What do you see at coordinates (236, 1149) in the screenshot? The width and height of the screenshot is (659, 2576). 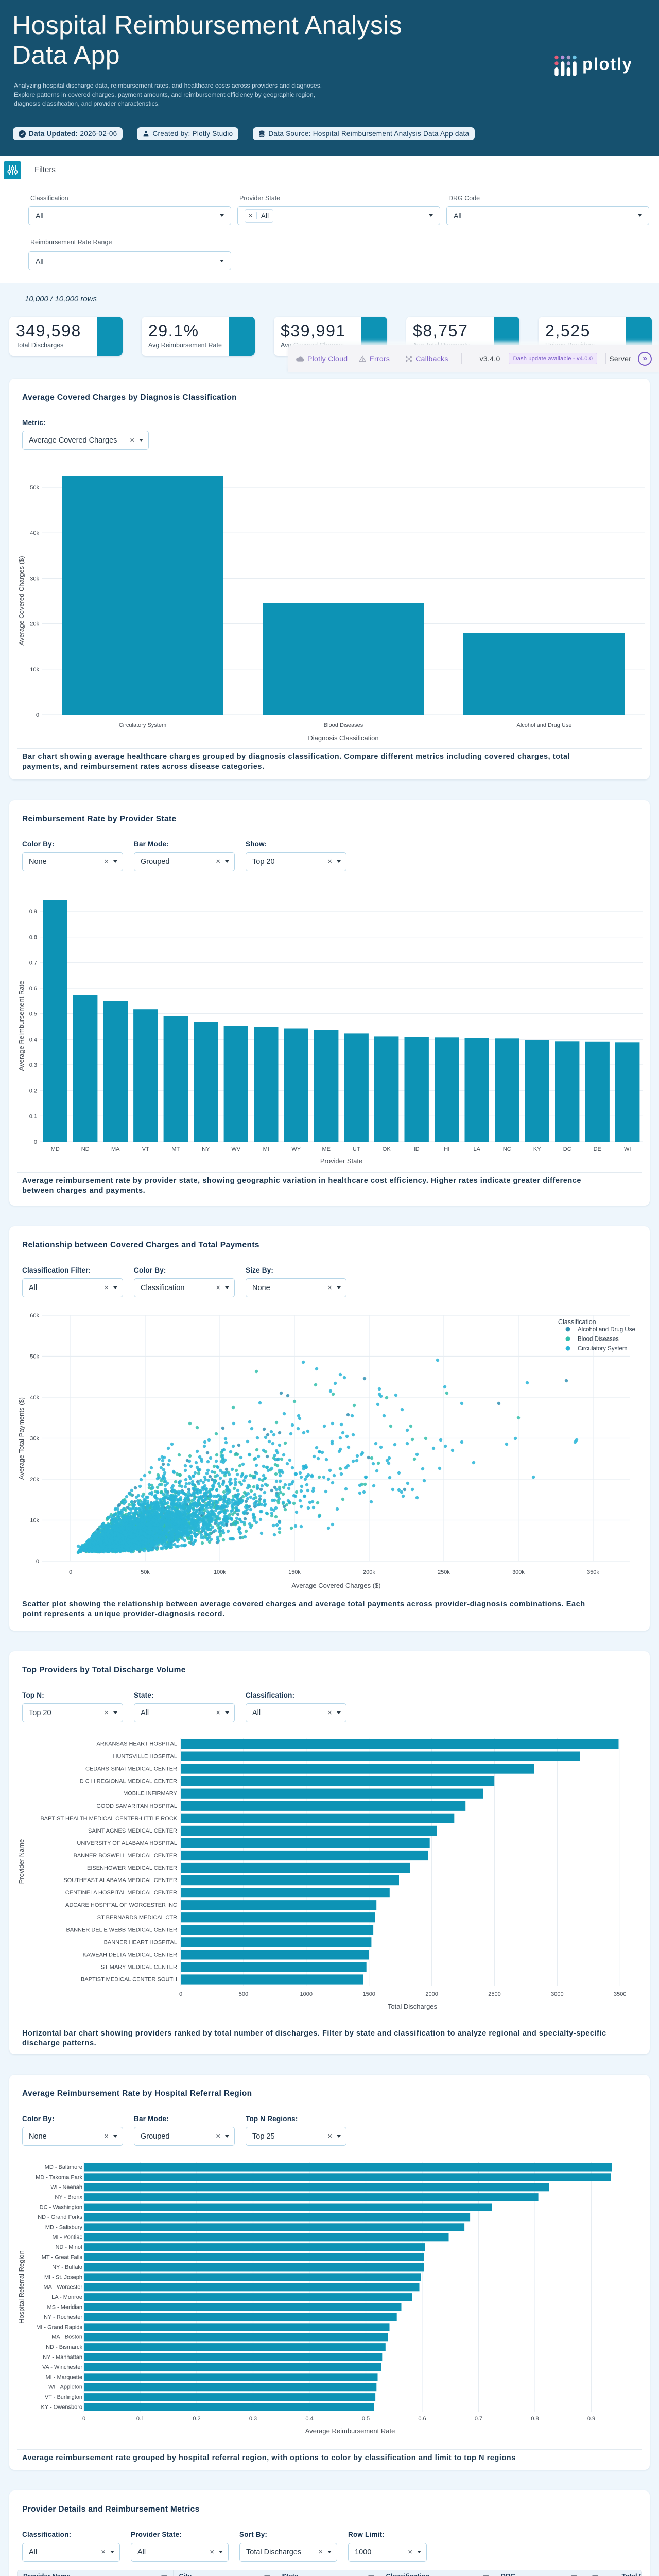 I see `svg-text: WV` at bounding box center [236, 1149].